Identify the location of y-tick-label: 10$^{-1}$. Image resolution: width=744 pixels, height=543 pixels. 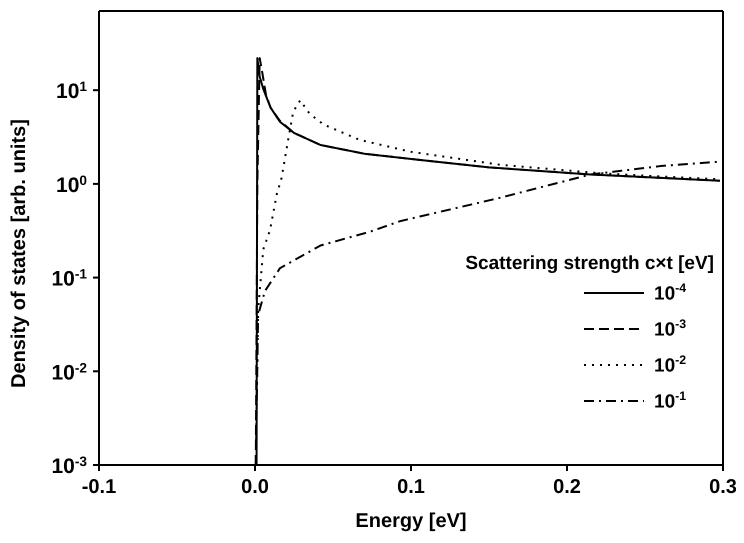
(70, 278).